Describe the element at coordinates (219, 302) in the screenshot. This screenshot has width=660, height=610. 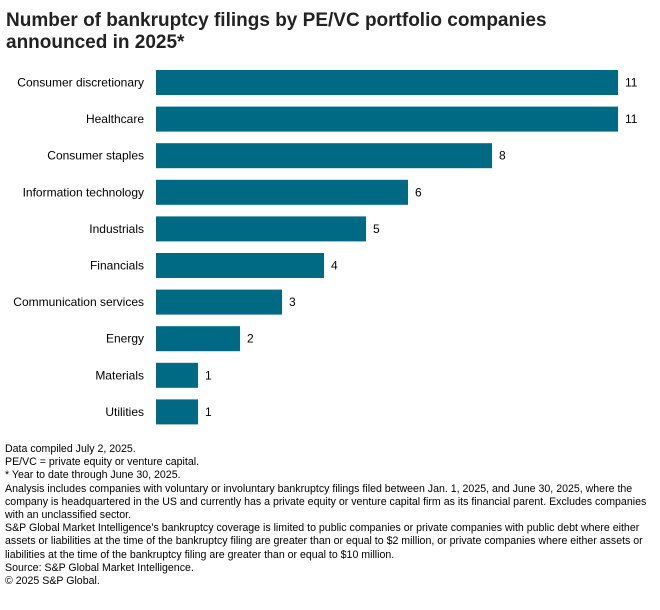
I see `bar-communication-services` at that location.